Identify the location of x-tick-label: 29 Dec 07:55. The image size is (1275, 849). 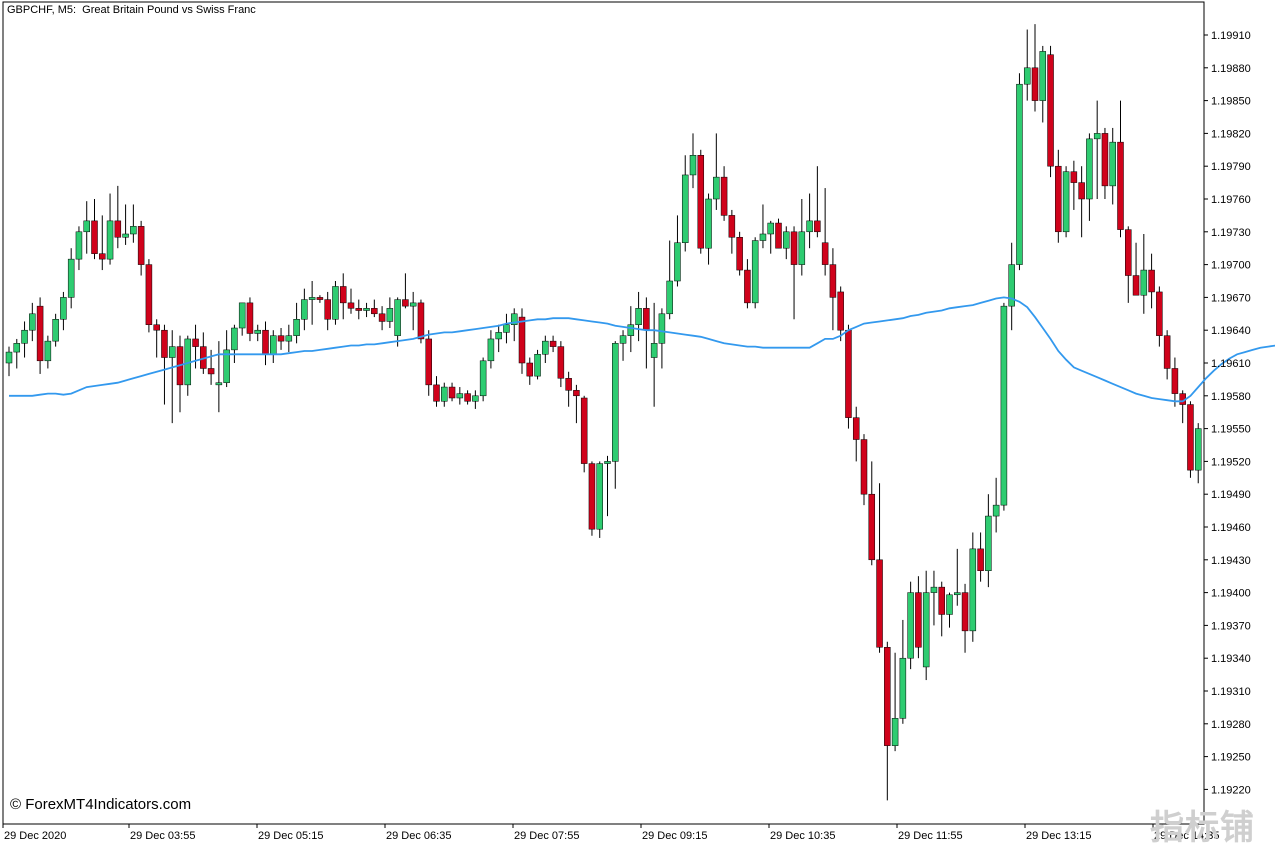
(546, 836).